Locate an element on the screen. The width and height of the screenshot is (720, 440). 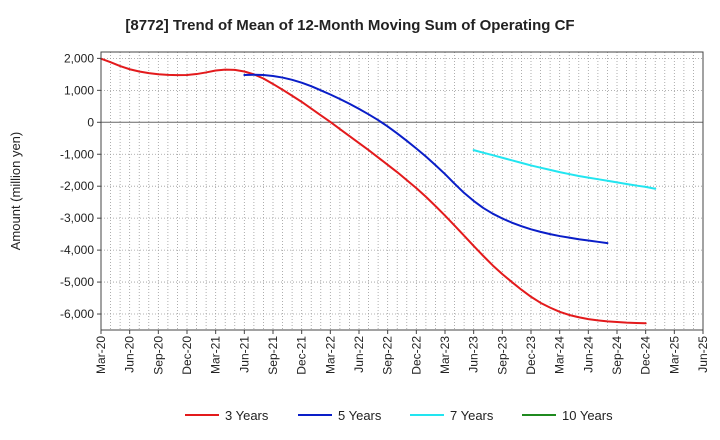
x-tick-label: Jun-25 is located at coordinates (703, 354).